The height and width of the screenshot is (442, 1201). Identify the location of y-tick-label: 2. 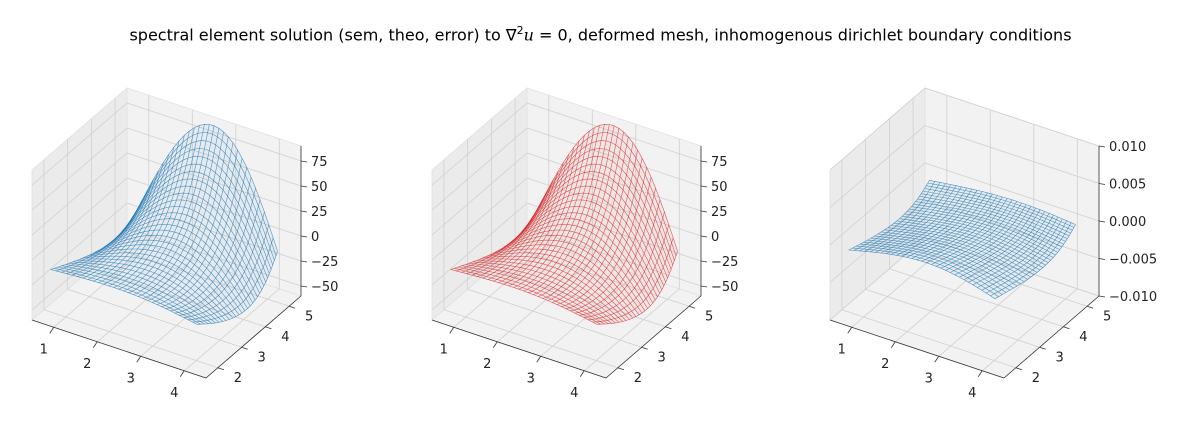
(638, 378).